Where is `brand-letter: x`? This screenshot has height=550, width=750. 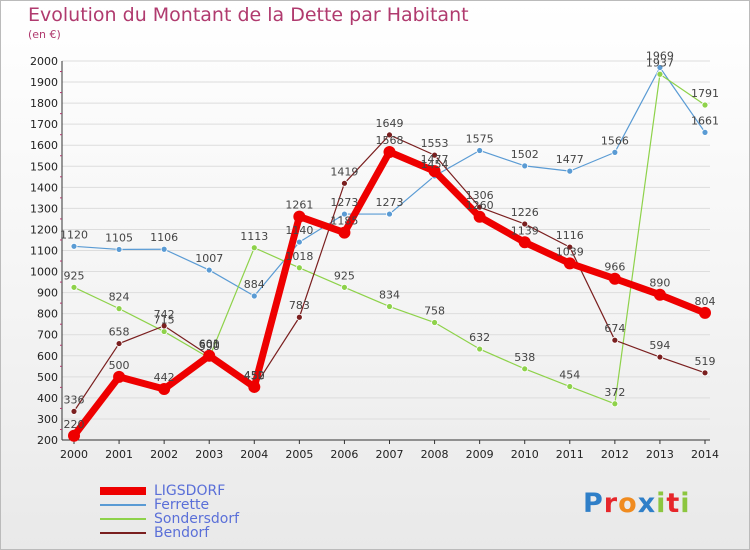 brand-letter: x is located at coordinates (647, 503).